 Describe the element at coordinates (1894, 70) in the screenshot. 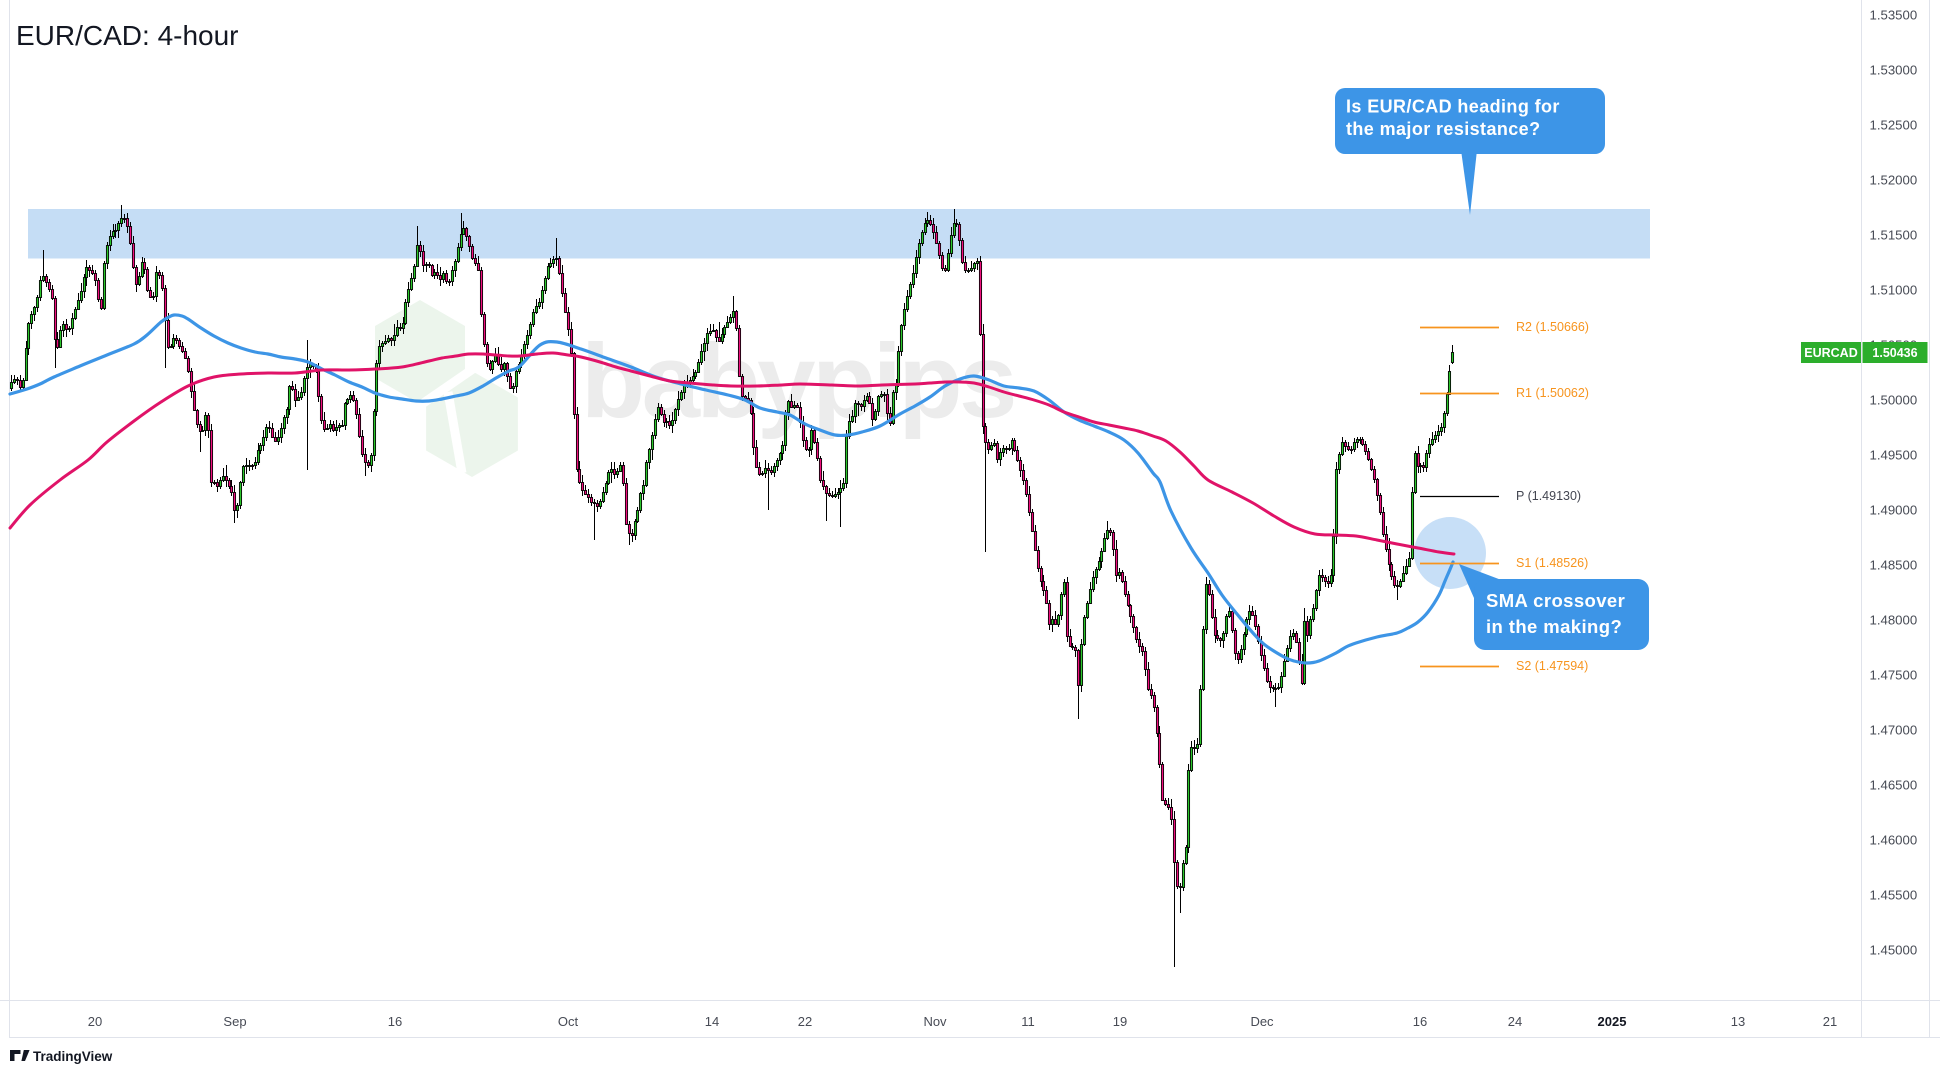

I see `svg-text: 1.53000` at that location.